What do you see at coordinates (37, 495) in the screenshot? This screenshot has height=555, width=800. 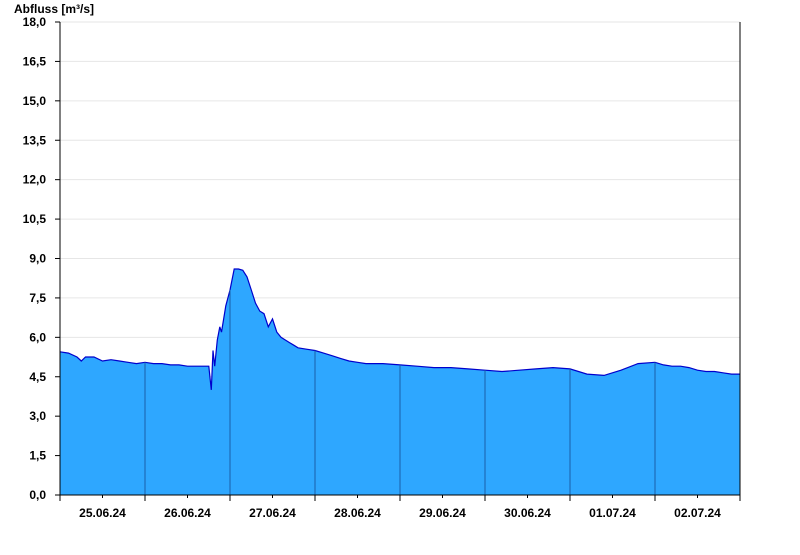 I see `y-tick-label: 0,0` at bounding box center [37, 495].